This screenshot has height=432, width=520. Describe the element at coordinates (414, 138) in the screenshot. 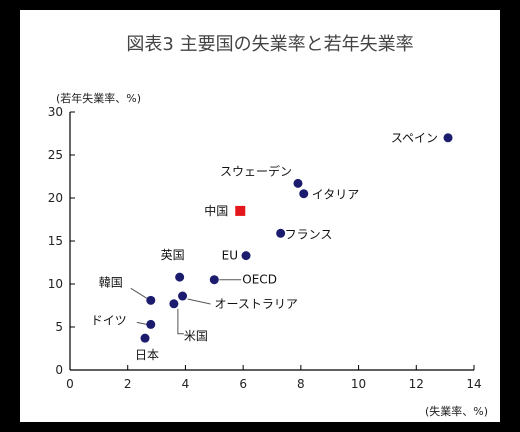

I see `point-label: スペイン` at that location.